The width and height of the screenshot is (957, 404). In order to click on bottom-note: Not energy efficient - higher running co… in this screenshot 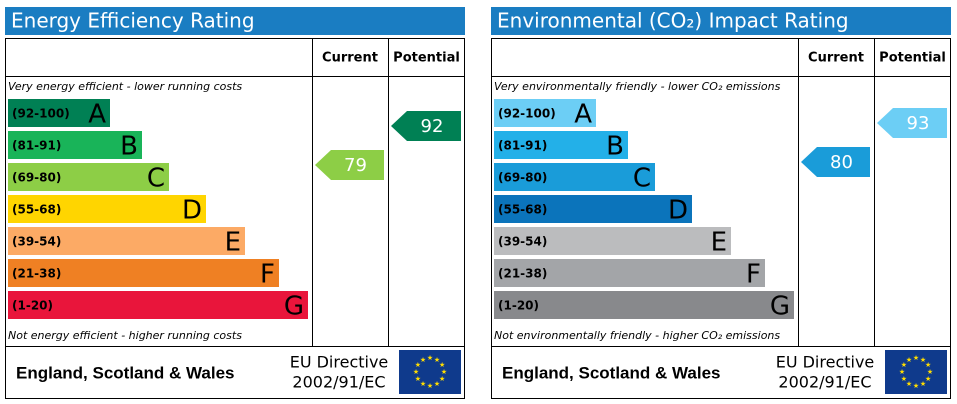, I will do `click(125, 335)`.